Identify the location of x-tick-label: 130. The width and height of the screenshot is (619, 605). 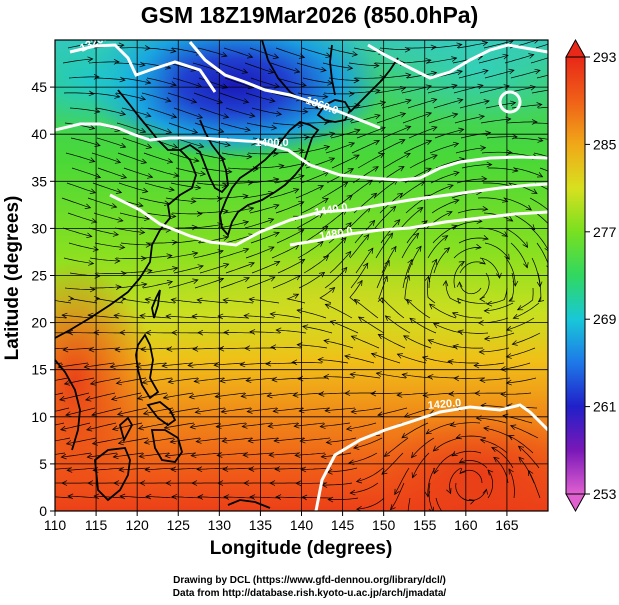
(220, 525).